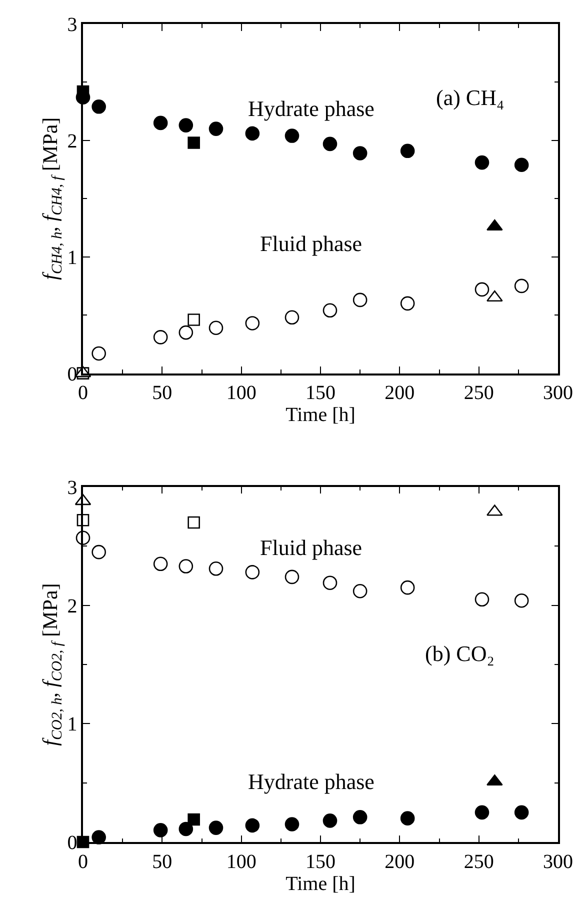 The width and height of the screenshot is (585, 907). Describe the element at coordinates (470, 97) in the screenshot. I see `annotation: (a) CH₄` at that location.